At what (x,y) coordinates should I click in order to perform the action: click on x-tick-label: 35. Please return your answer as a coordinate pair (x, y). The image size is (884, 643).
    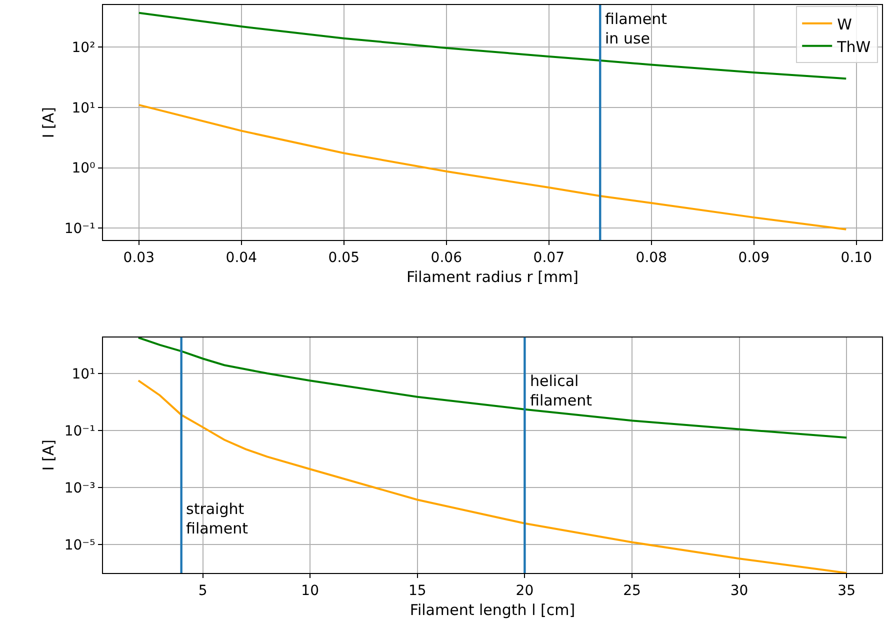
    Looking at the image, I should click on (847, 590).